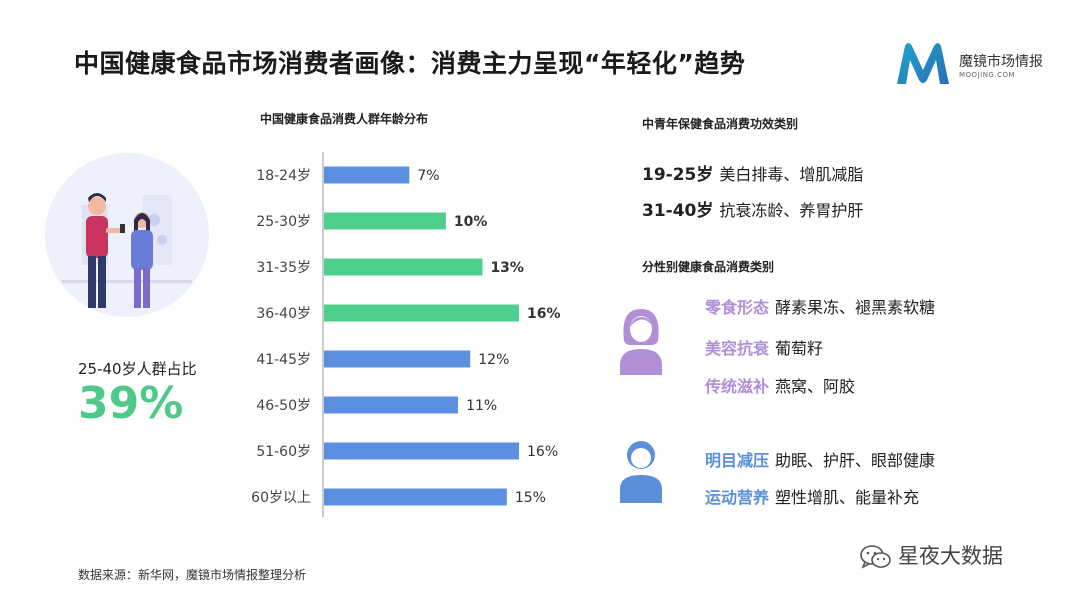 The image size is (1080, 607). What do you see at coordinates (283, 406) in the screenshot?
I see `y-tick-label: 46-50岁` at bounding box center [283, 406].